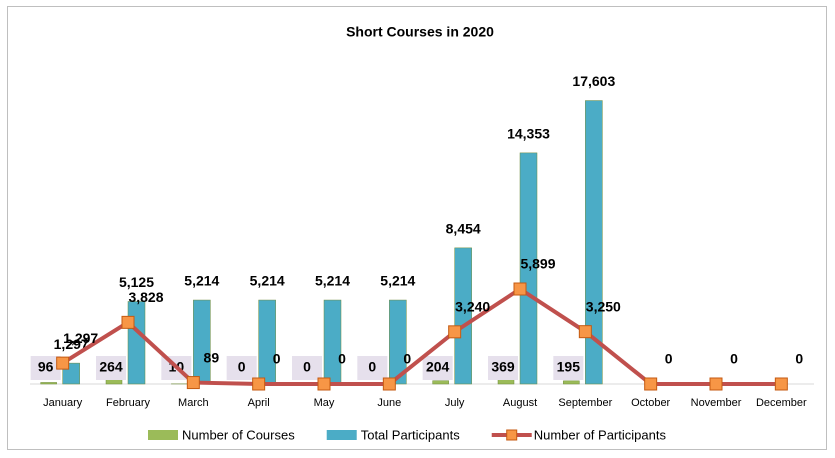 The image size is (835, 458). What do you see at coordinates (585, 403) in the screenshot?
I see `x-tick-label: September` at bounding box center [585, 403].